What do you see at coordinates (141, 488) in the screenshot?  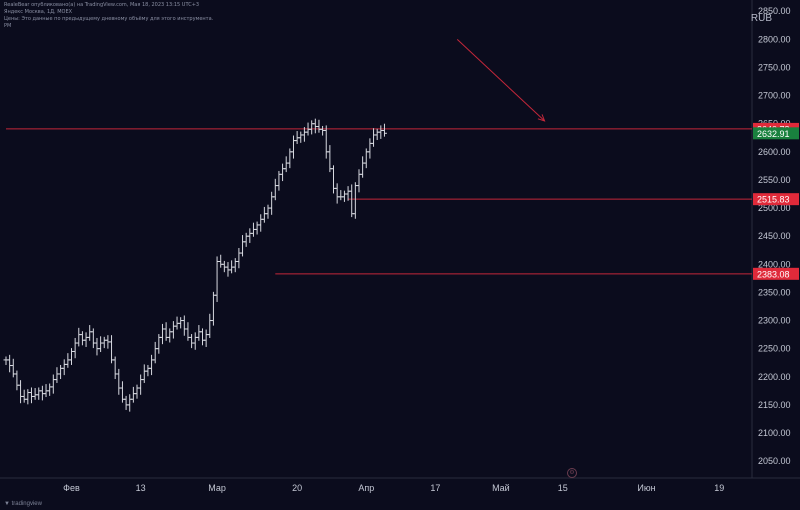 I see `x-tick-label: 13` at bounding box center [141, 488].